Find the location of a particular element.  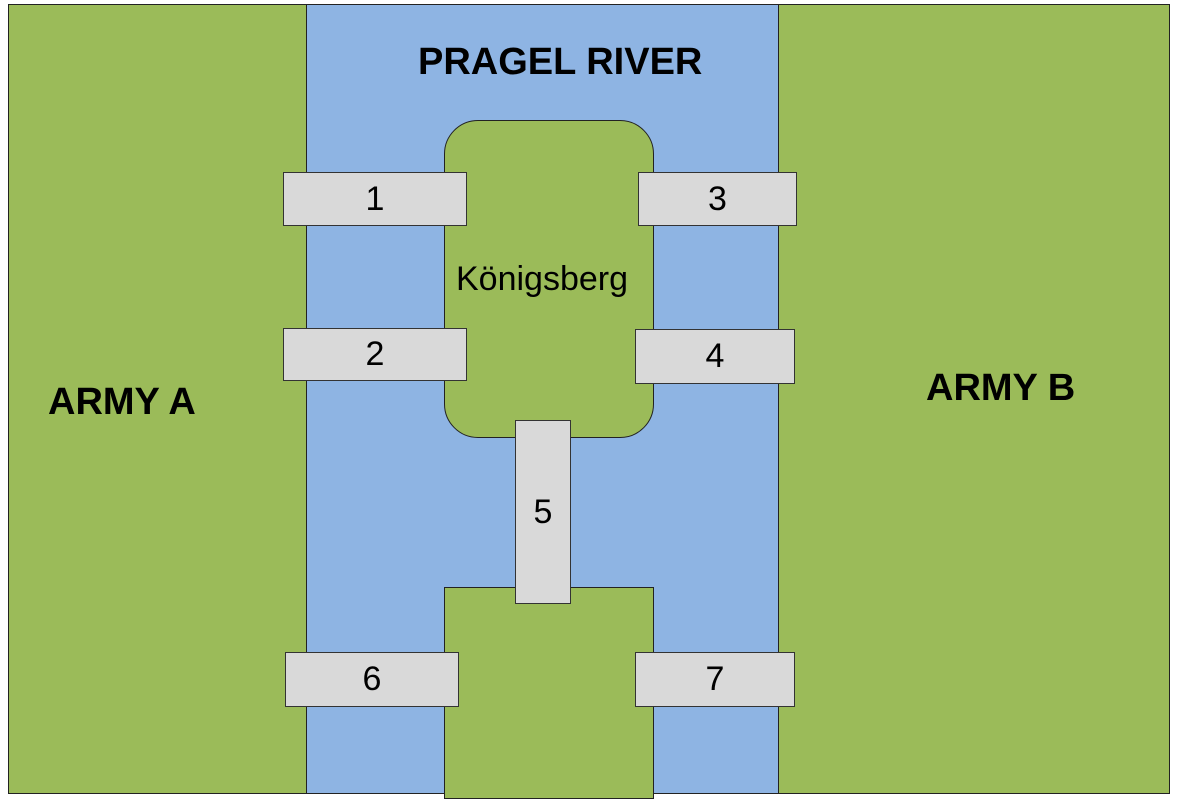

konigsberg-island is located at coordinates (549, 279).